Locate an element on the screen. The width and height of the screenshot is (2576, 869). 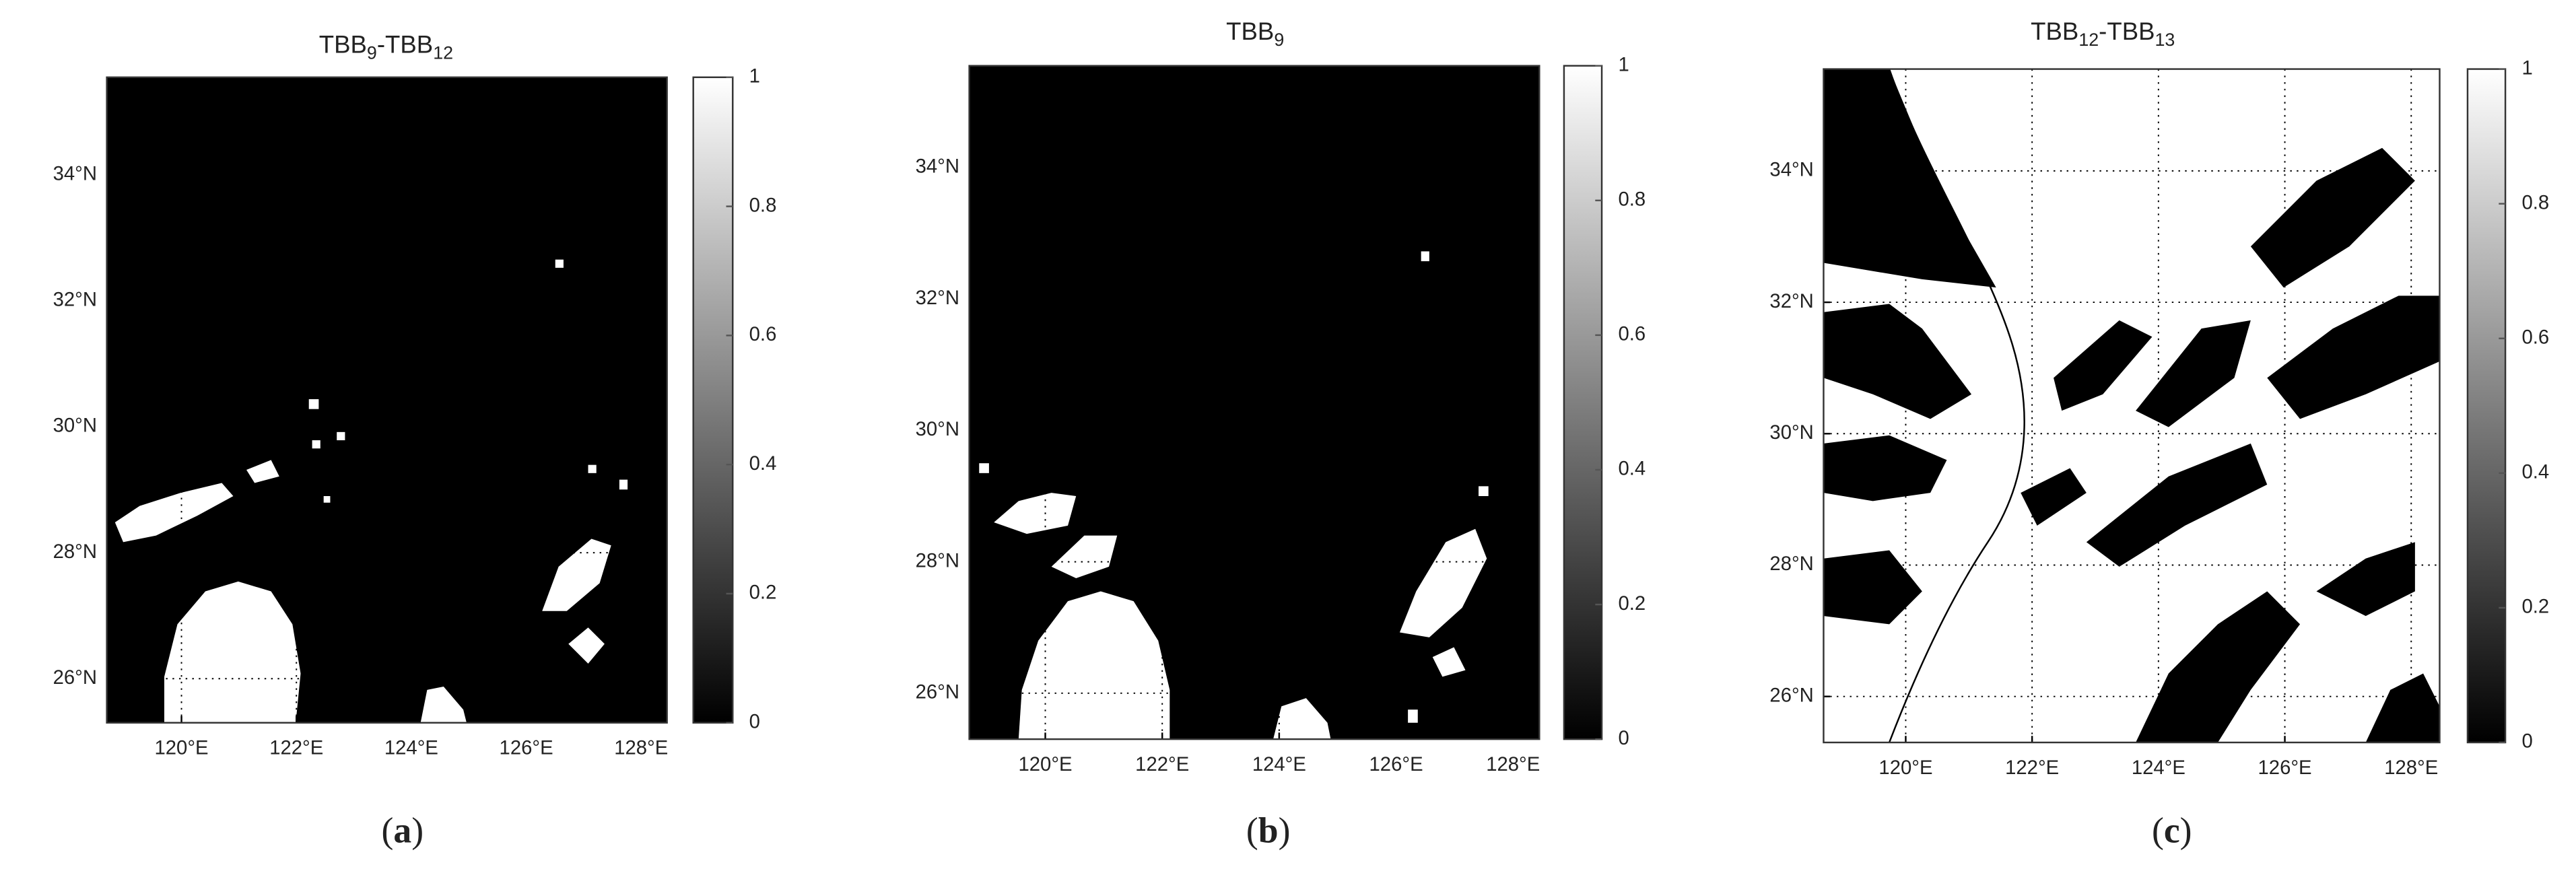
chart-title: TBB9-TBB12 is located at coordinates (386, 46).